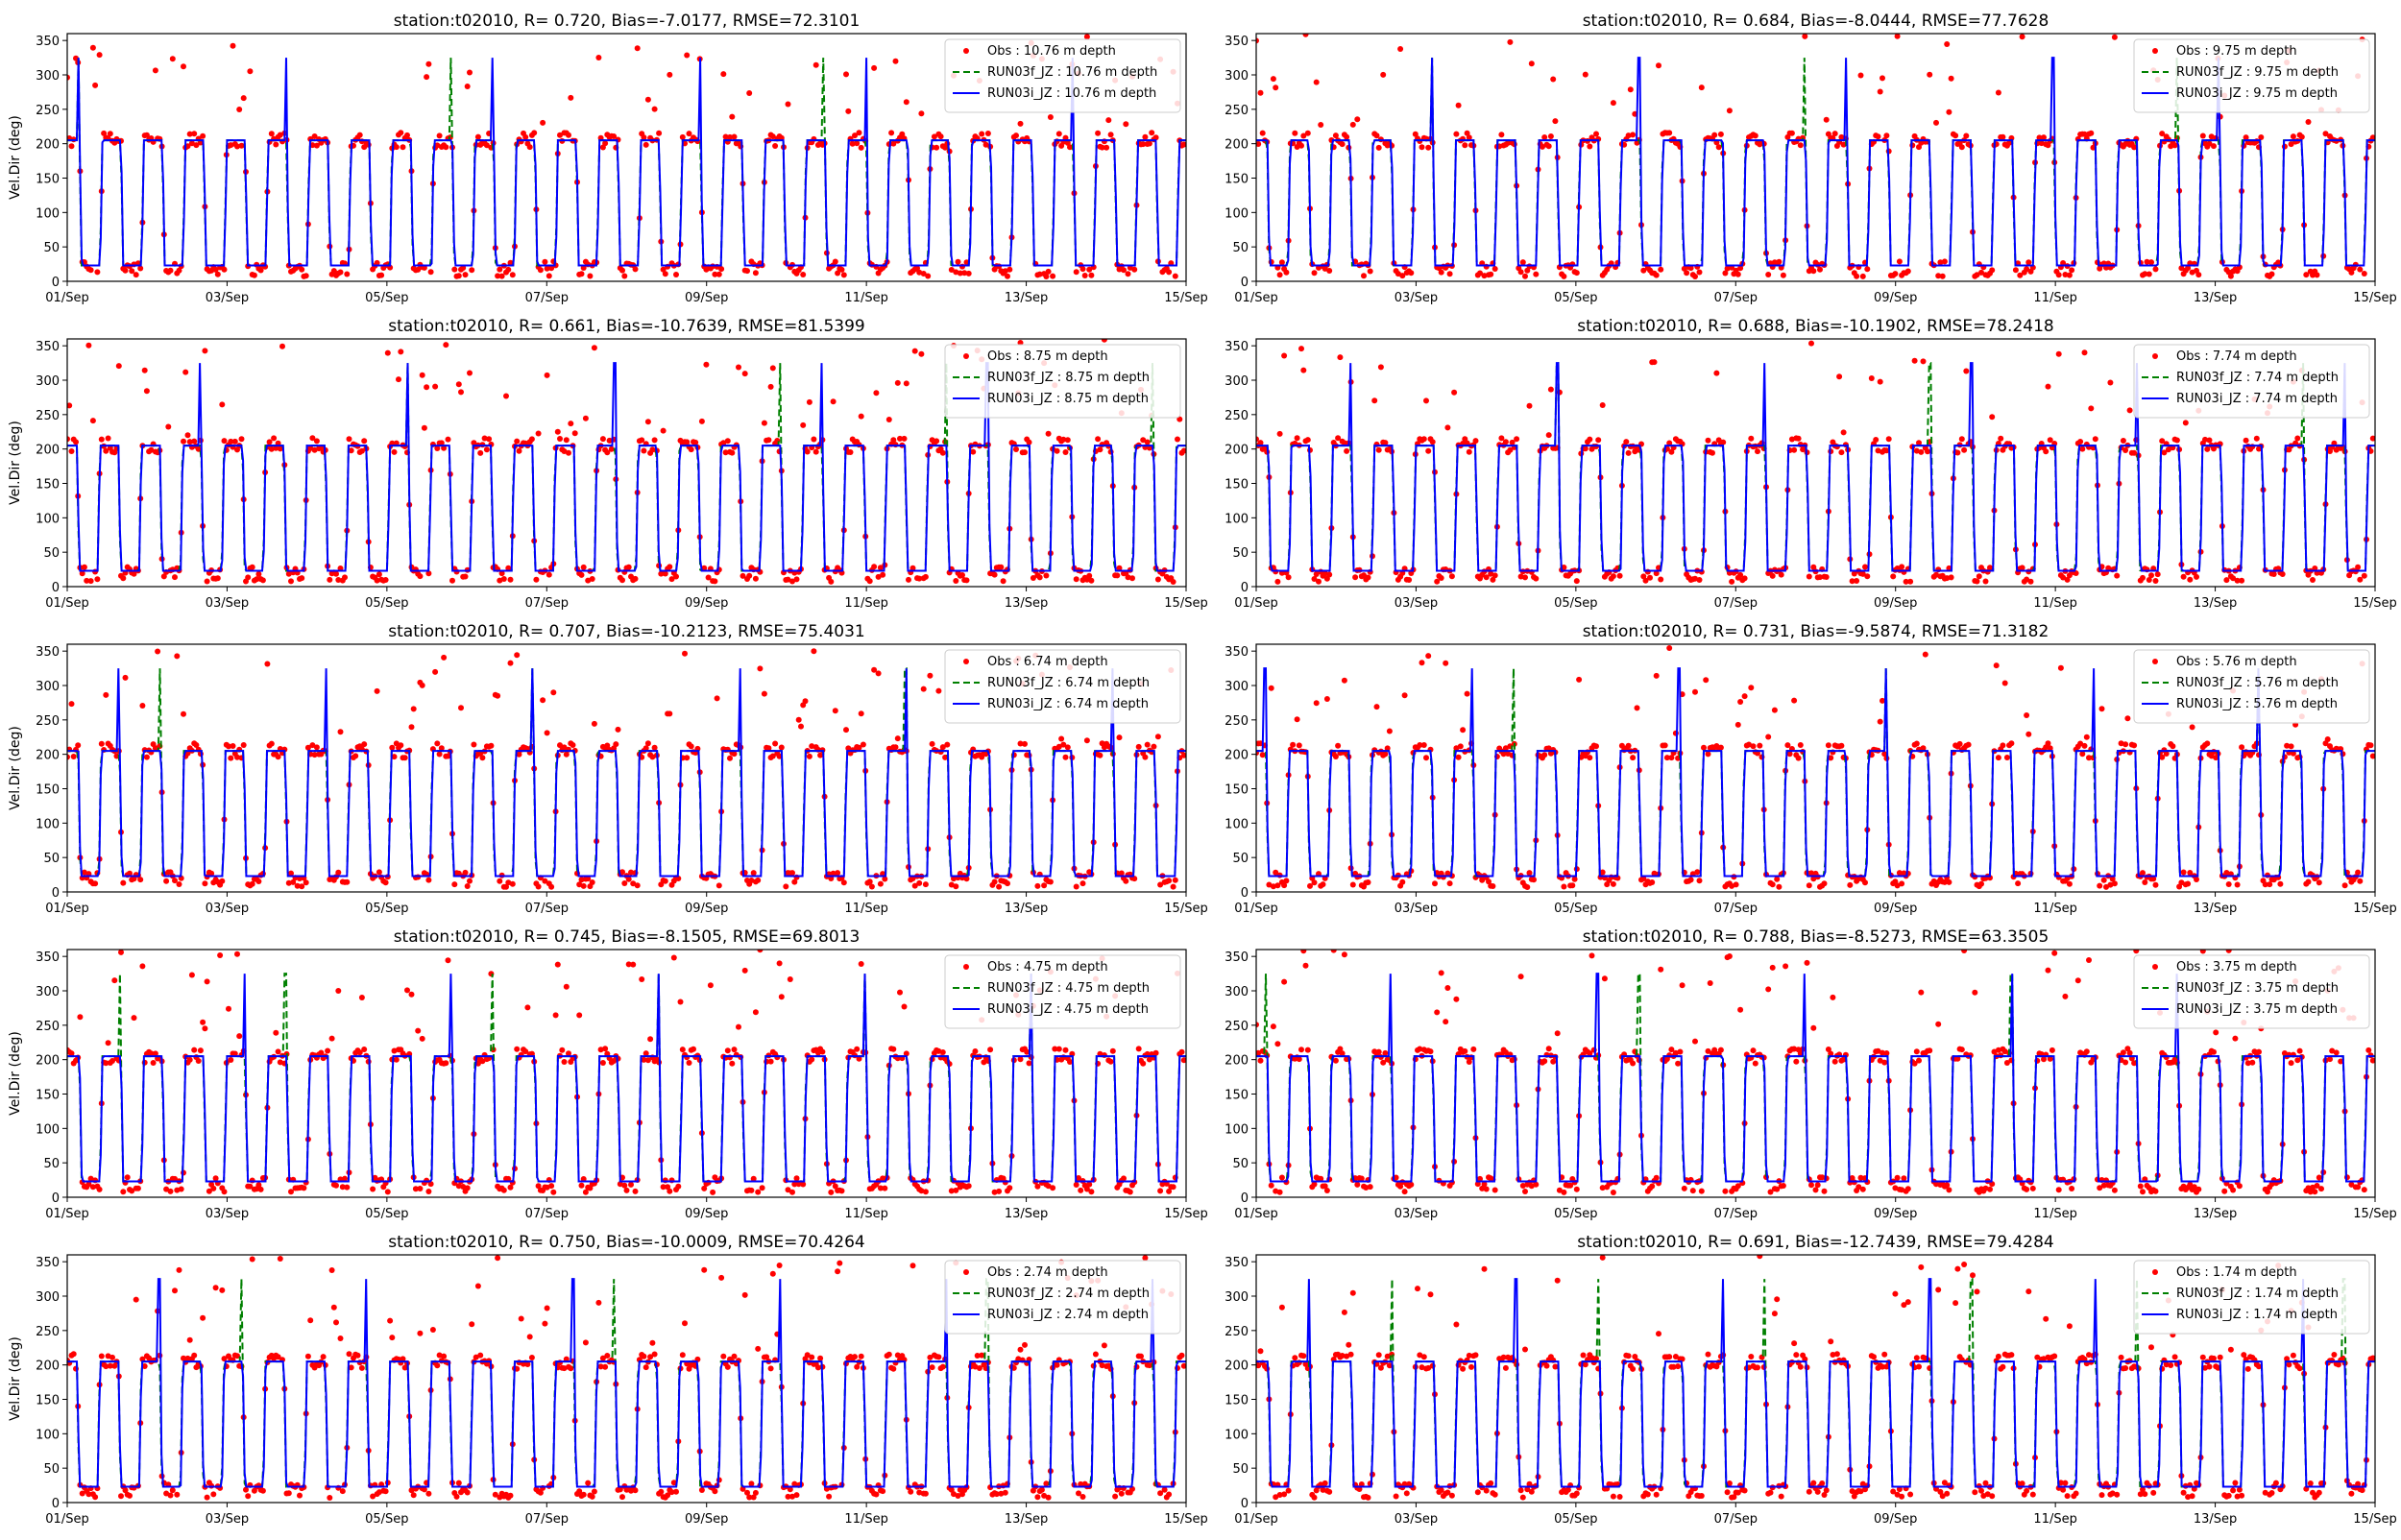 This screenshot has width=2401, height=1540. I want to click on y-tick-label: 350, so click(1237, 42).